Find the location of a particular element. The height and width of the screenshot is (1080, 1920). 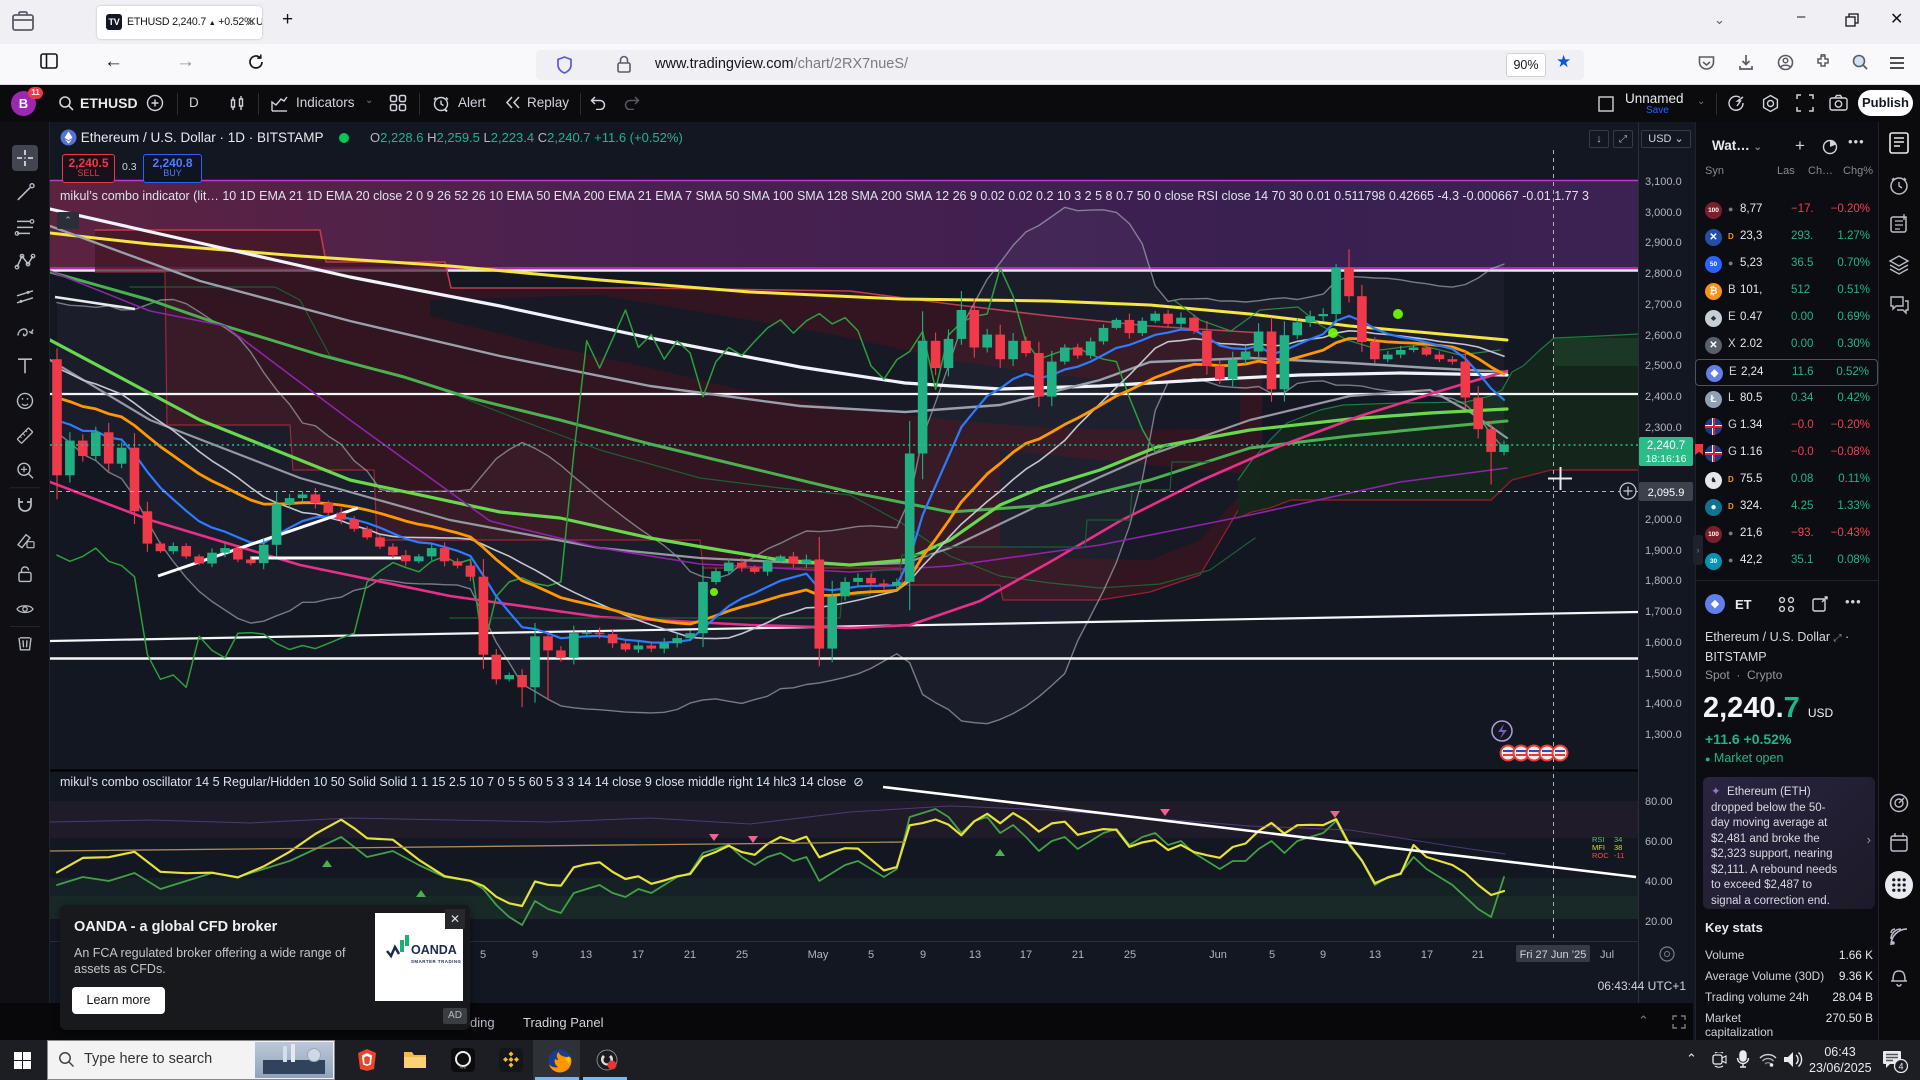

svg-text: 2,600.0 is located at coordinates (1663, 336).